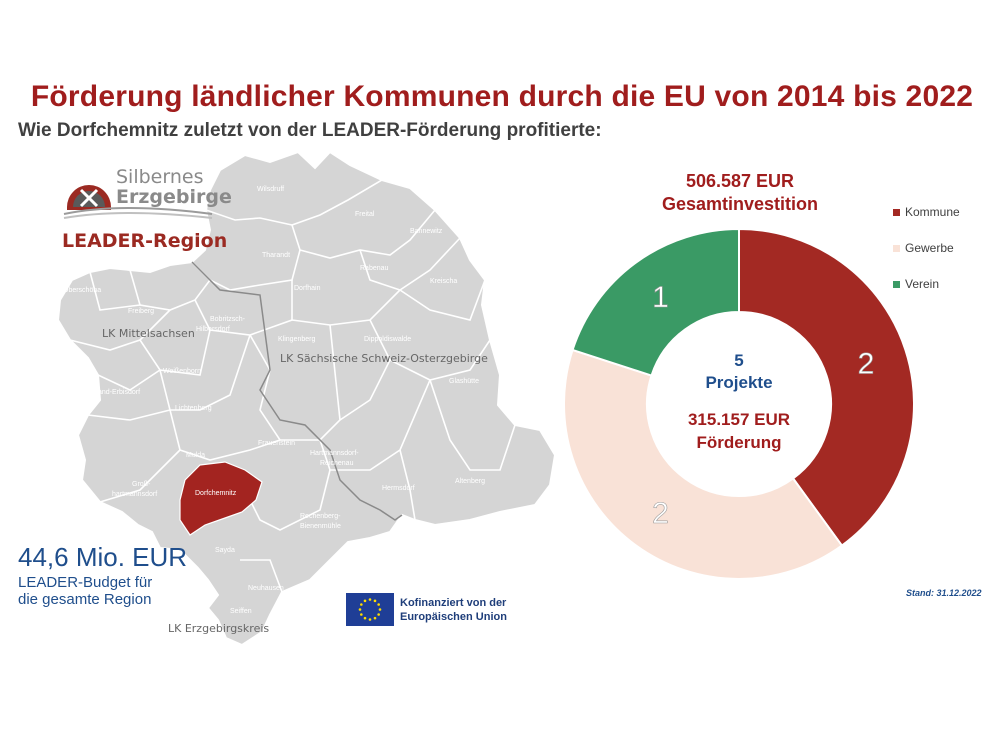  Describe the element at coordinates (141, 311) in the screenshot. I see `label-freiberg: Freiberg` at that location.